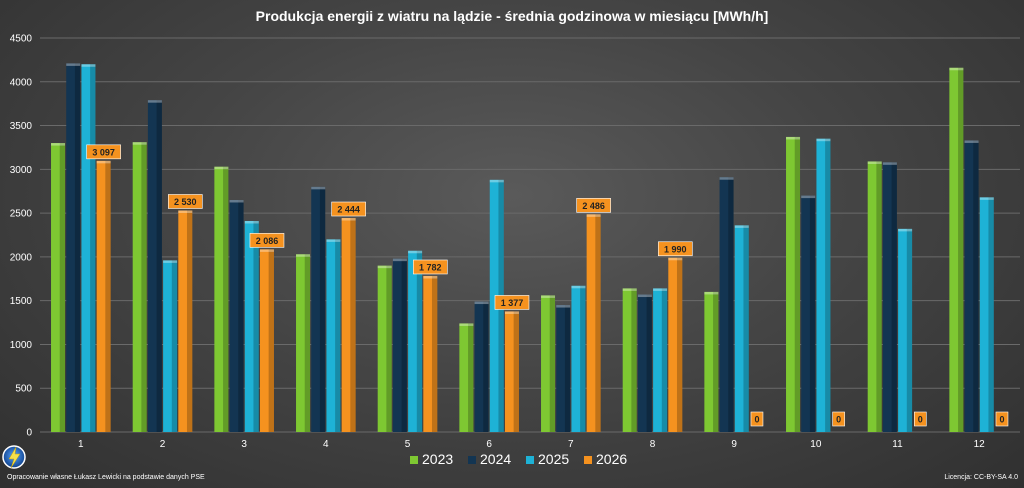 The image size is (1024, 488). Describe the element at coordinates (981, 477) in the screenshot. I see `license-note: Licencja: CC-BY-SA 4.0` at that location.